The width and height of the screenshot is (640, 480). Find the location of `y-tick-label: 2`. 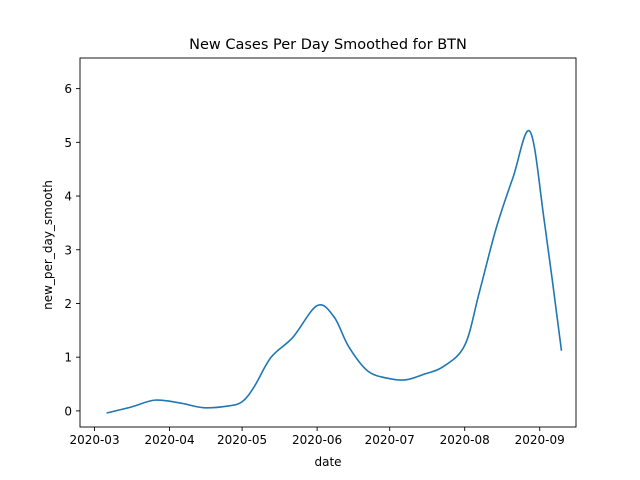

y-tick-label: 2 is located at coordinates (68, 304).